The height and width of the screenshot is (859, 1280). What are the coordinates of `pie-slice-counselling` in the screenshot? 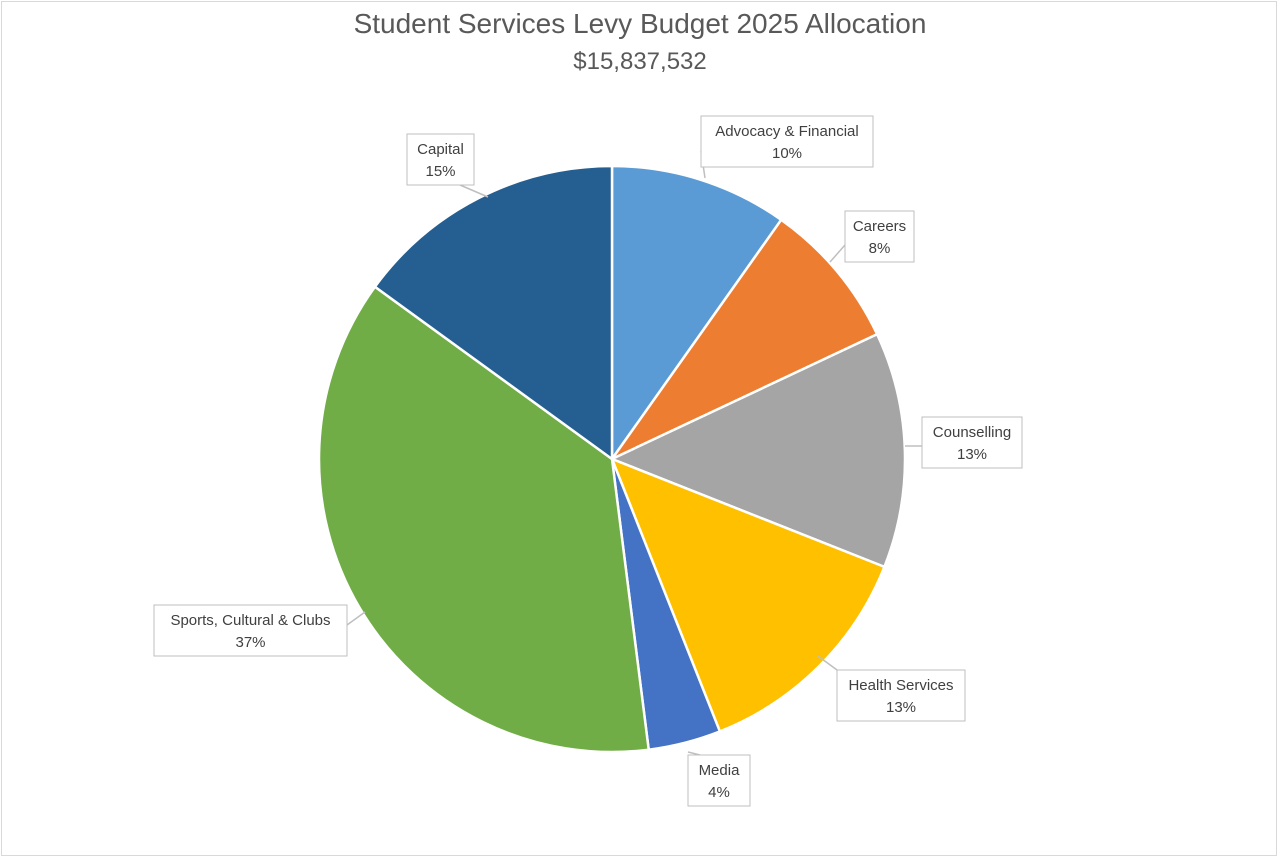 It's located at (758, 451).